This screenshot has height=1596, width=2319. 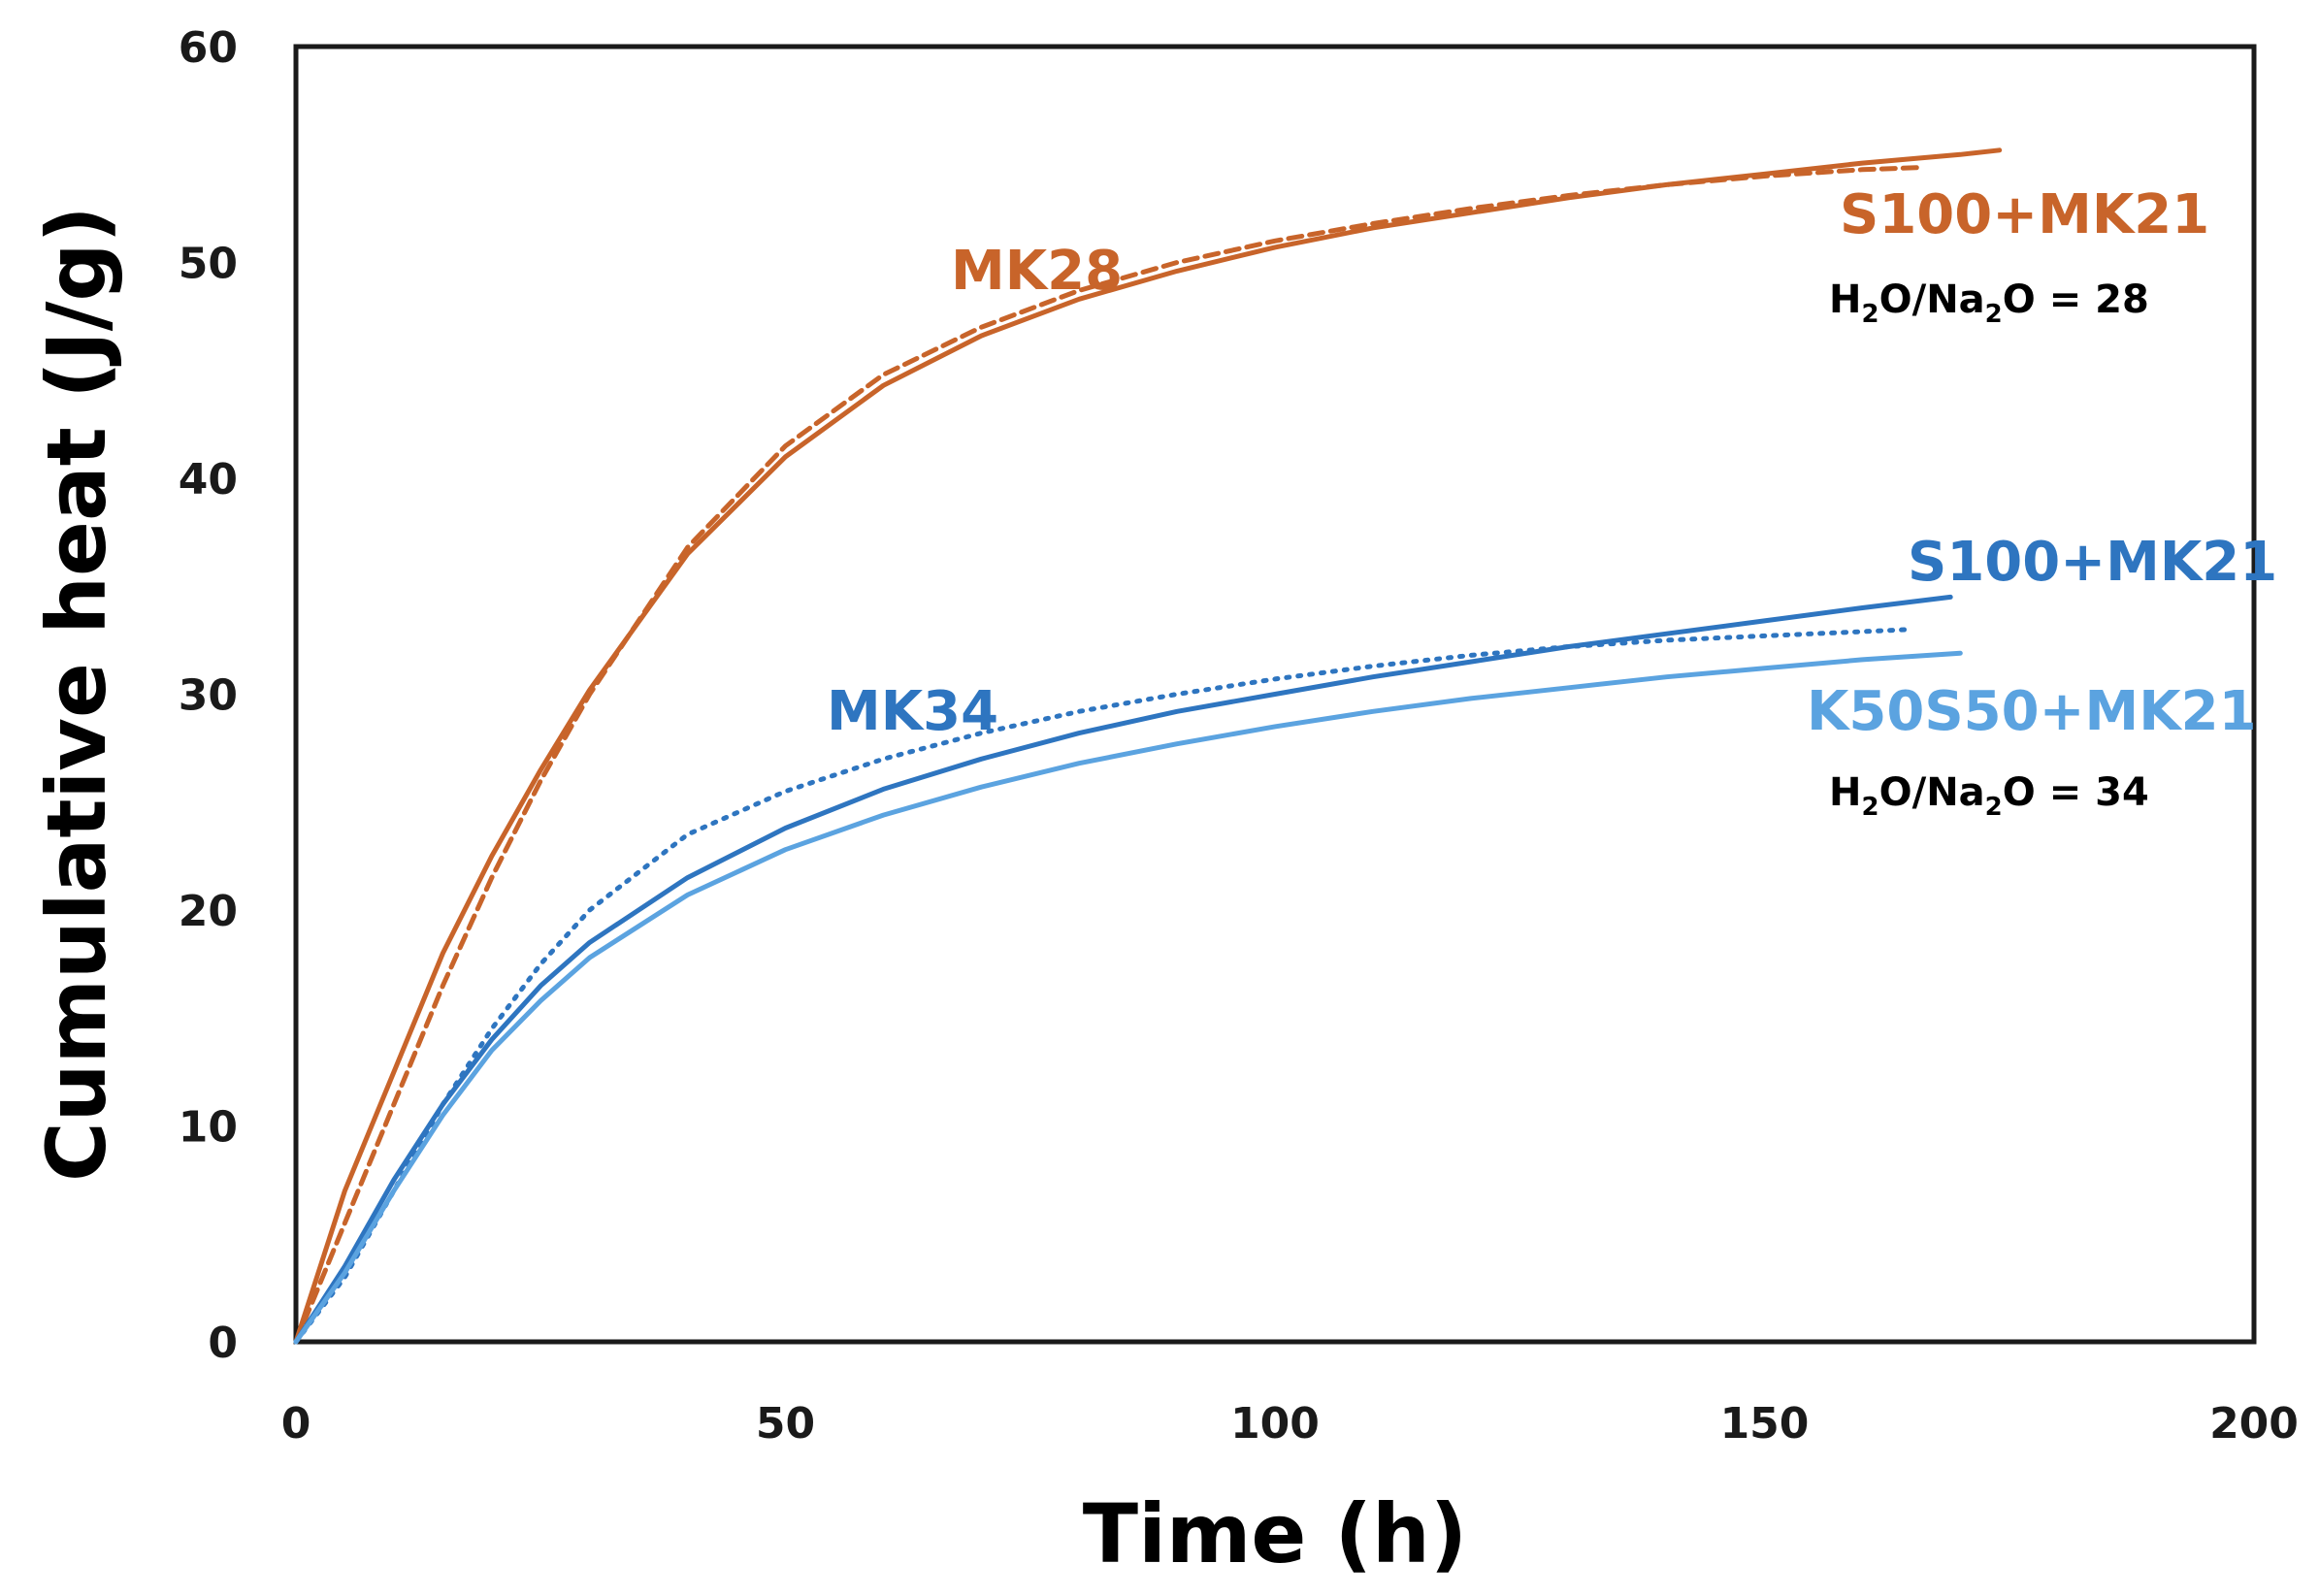 I want to click on x-tick-label: 150, so click(x=1765, y=1424).